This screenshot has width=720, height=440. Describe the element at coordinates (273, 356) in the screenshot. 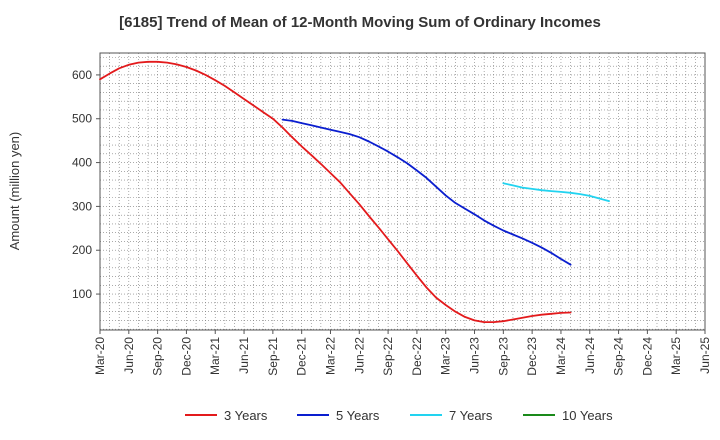

I see `x-tick-label: Sep-21` at that location.